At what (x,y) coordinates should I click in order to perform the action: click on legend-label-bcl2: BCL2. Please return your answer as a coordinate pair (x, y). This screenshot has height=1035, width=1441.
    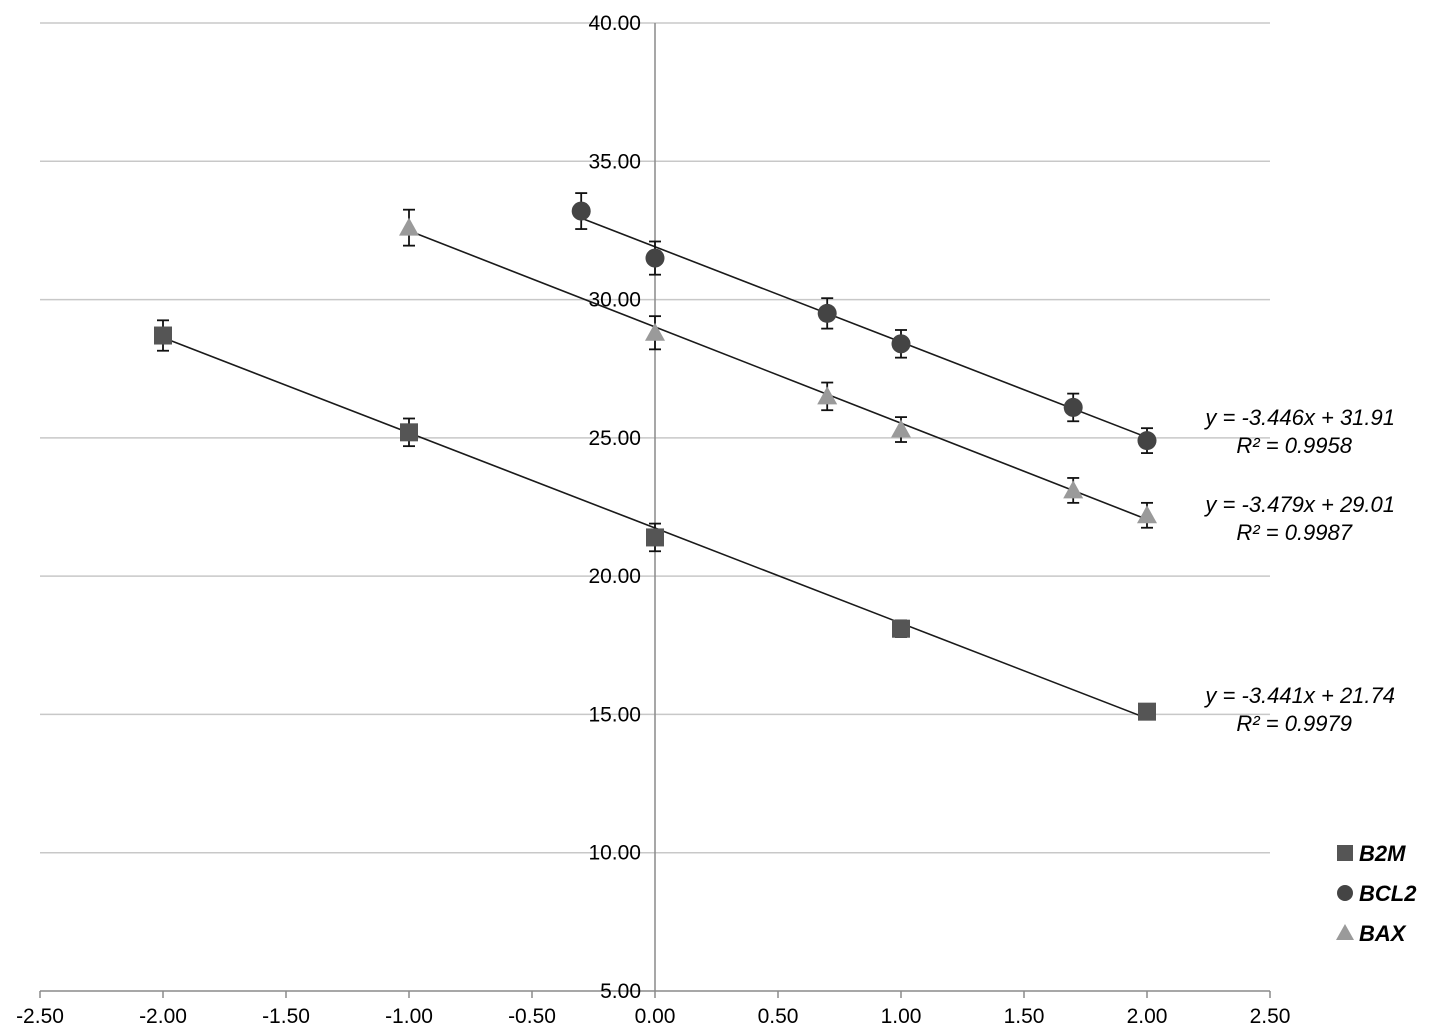
    Looking at the image, I should click on (1388, 893).